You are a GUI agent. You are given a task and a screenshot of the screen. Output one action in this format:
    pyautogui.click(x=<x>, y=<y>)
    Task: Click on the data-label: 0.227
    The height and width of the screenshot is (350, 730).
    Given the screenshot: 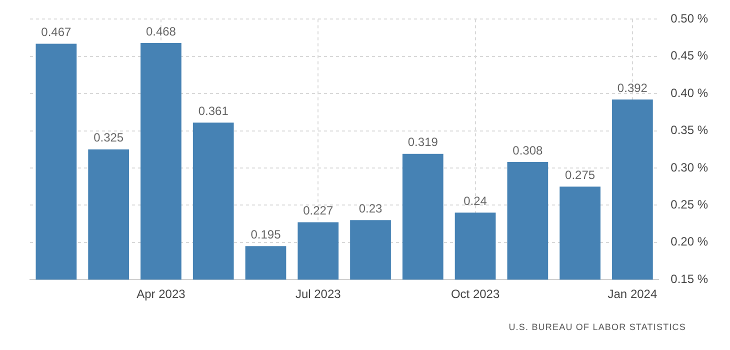 What is the action you would take?
    pyautogui.click(x=318, y=211)
    